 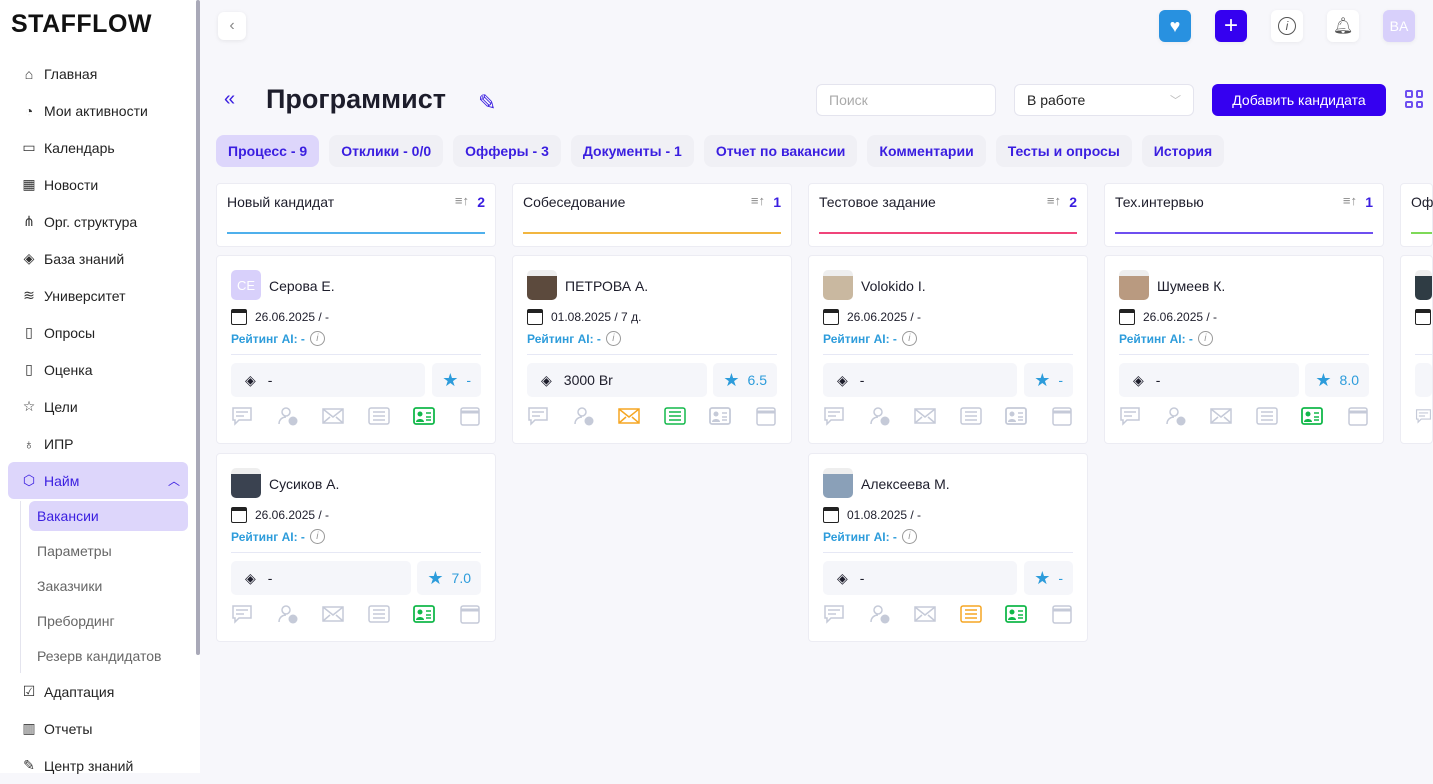 What do you see at coordinates (74, 550) in the screenshot?
I see `submenu-item: Параметры` at bounding box center [74, 550].